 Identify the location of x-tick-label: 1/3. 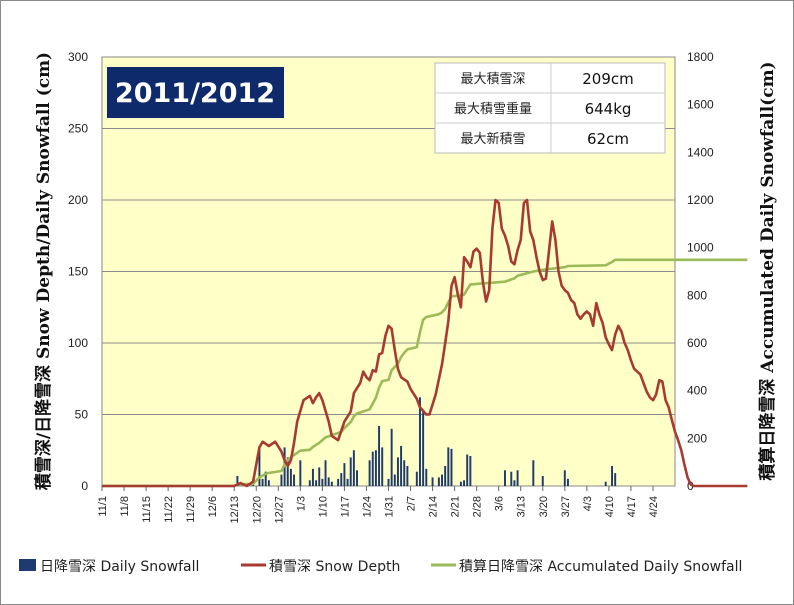
(301, 503).